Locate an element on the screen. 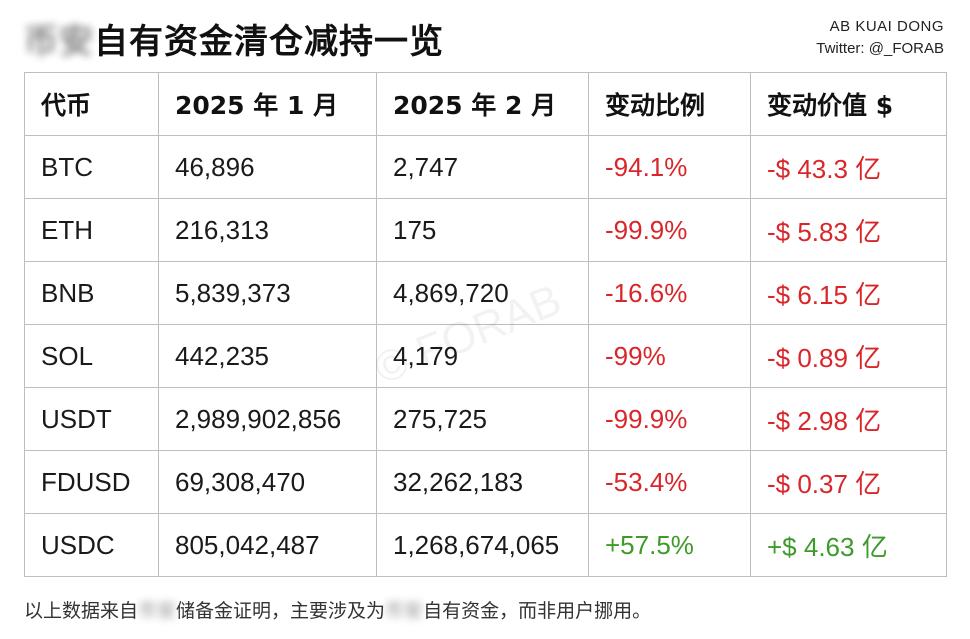  cell-change-percent: -53.4% is located at coordinates (669, 482).